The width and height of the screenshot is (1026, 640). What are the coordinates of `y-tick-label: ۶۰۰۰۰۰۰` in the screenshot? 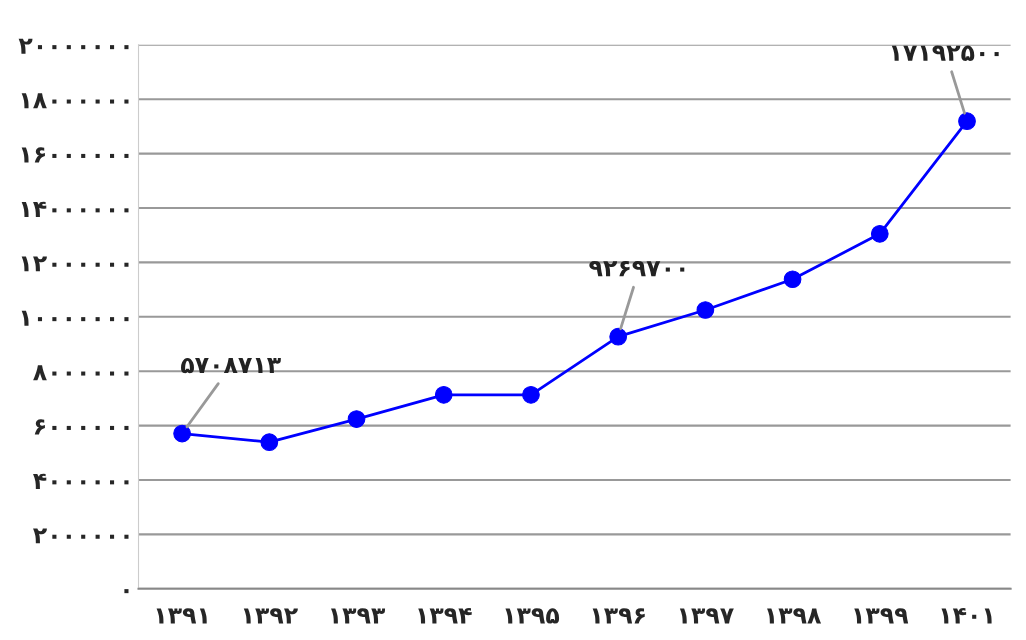 It's located at (81, 427).